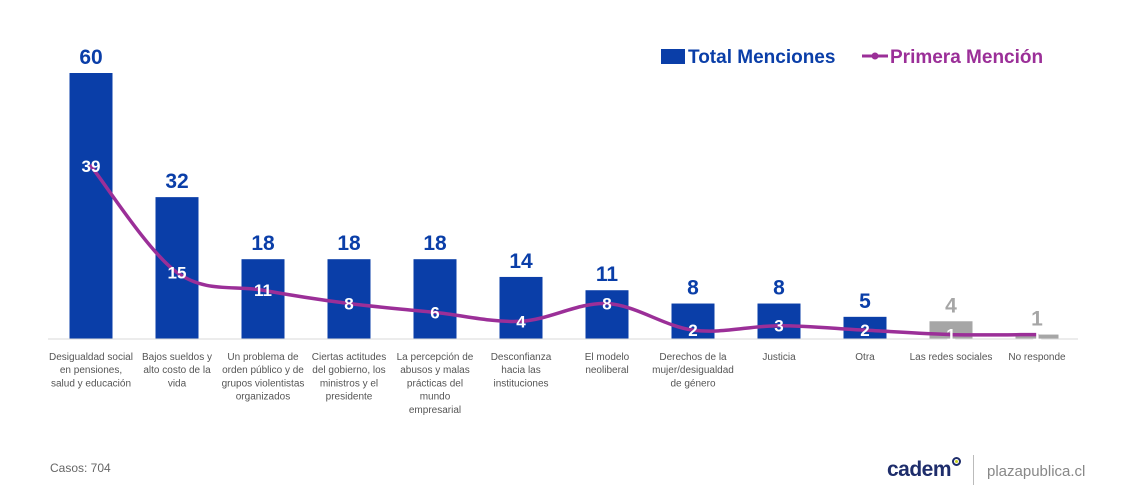 Image resolution: width=1140 pixels, height=495 pixels. What do you see at coordinates (521, 321) in the screenshot?
I see `line-value-label: 4` at bounding box center [521, 321].